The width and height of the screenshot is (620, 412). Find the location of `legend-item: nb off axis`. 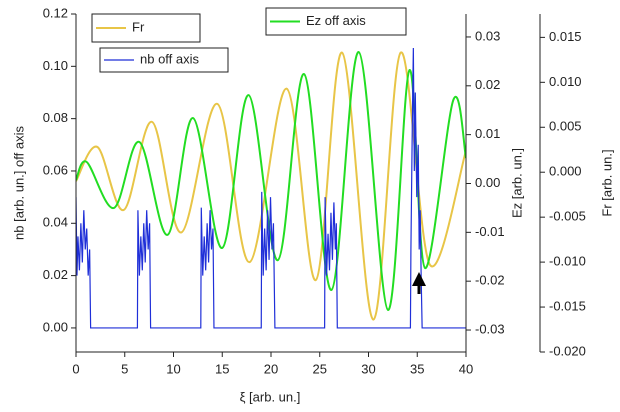

legend-item: nb off axis is located at coordinates (164, 60).